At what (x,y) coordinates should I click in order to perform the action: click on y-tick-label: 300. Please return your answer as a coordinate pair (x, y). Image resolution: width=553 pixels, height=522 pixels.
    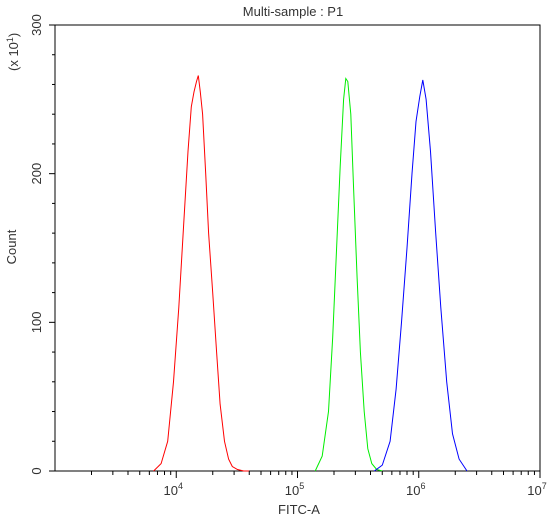
    Looking at the image, I should click on (36, 25).